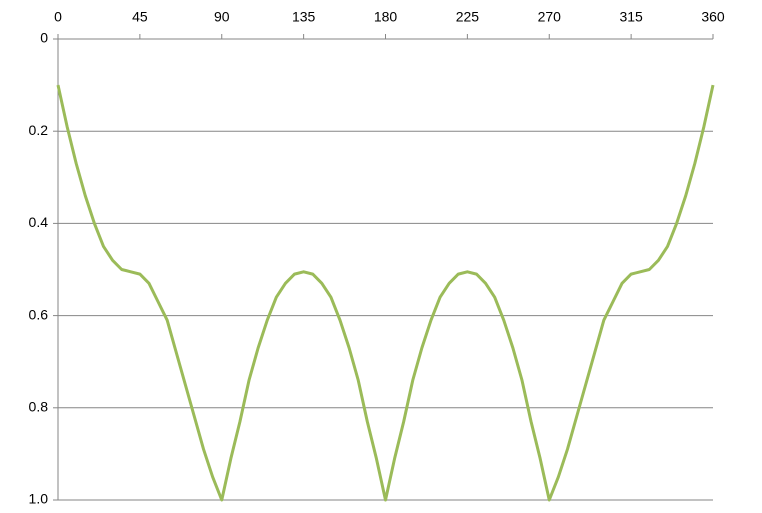  I want to click on x-tick-label: 360, so click(713, 17).